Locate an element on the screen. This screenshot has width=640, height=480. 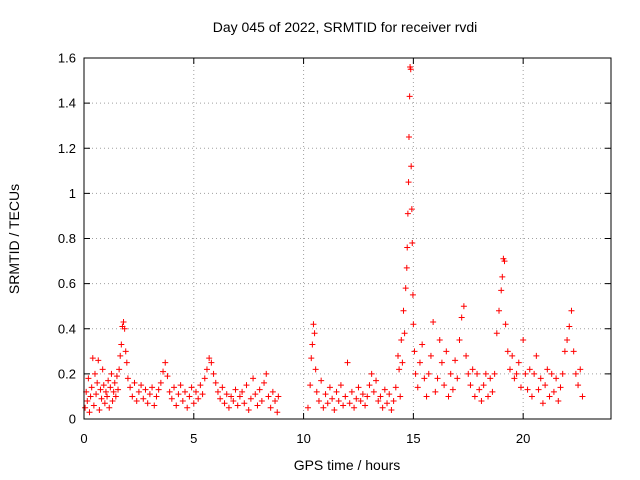
y-tick-label: 0.8 is located at coordinates (67, 238).